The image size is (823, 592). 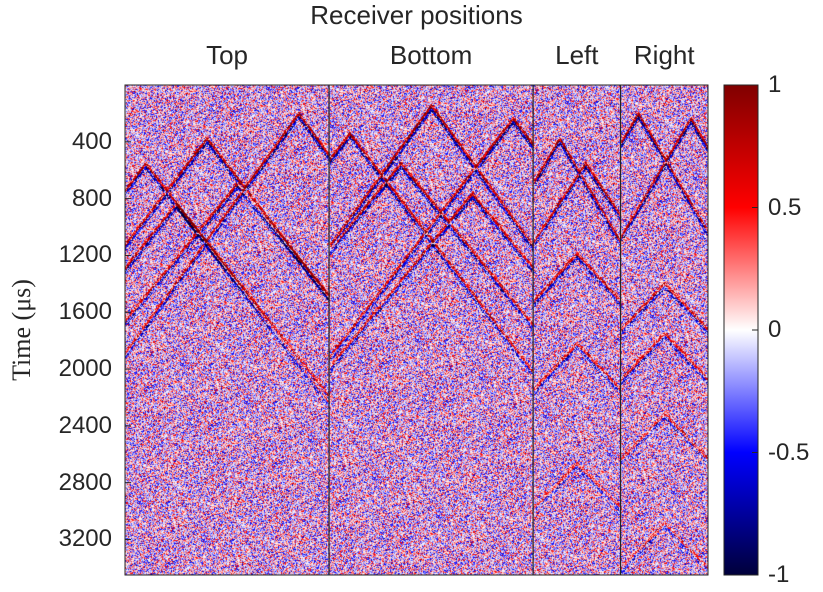 What do you see at coordinates (755, 330) in the screenshot?
I see `colorbar-tick-marks` at bounding box center [755, 330].